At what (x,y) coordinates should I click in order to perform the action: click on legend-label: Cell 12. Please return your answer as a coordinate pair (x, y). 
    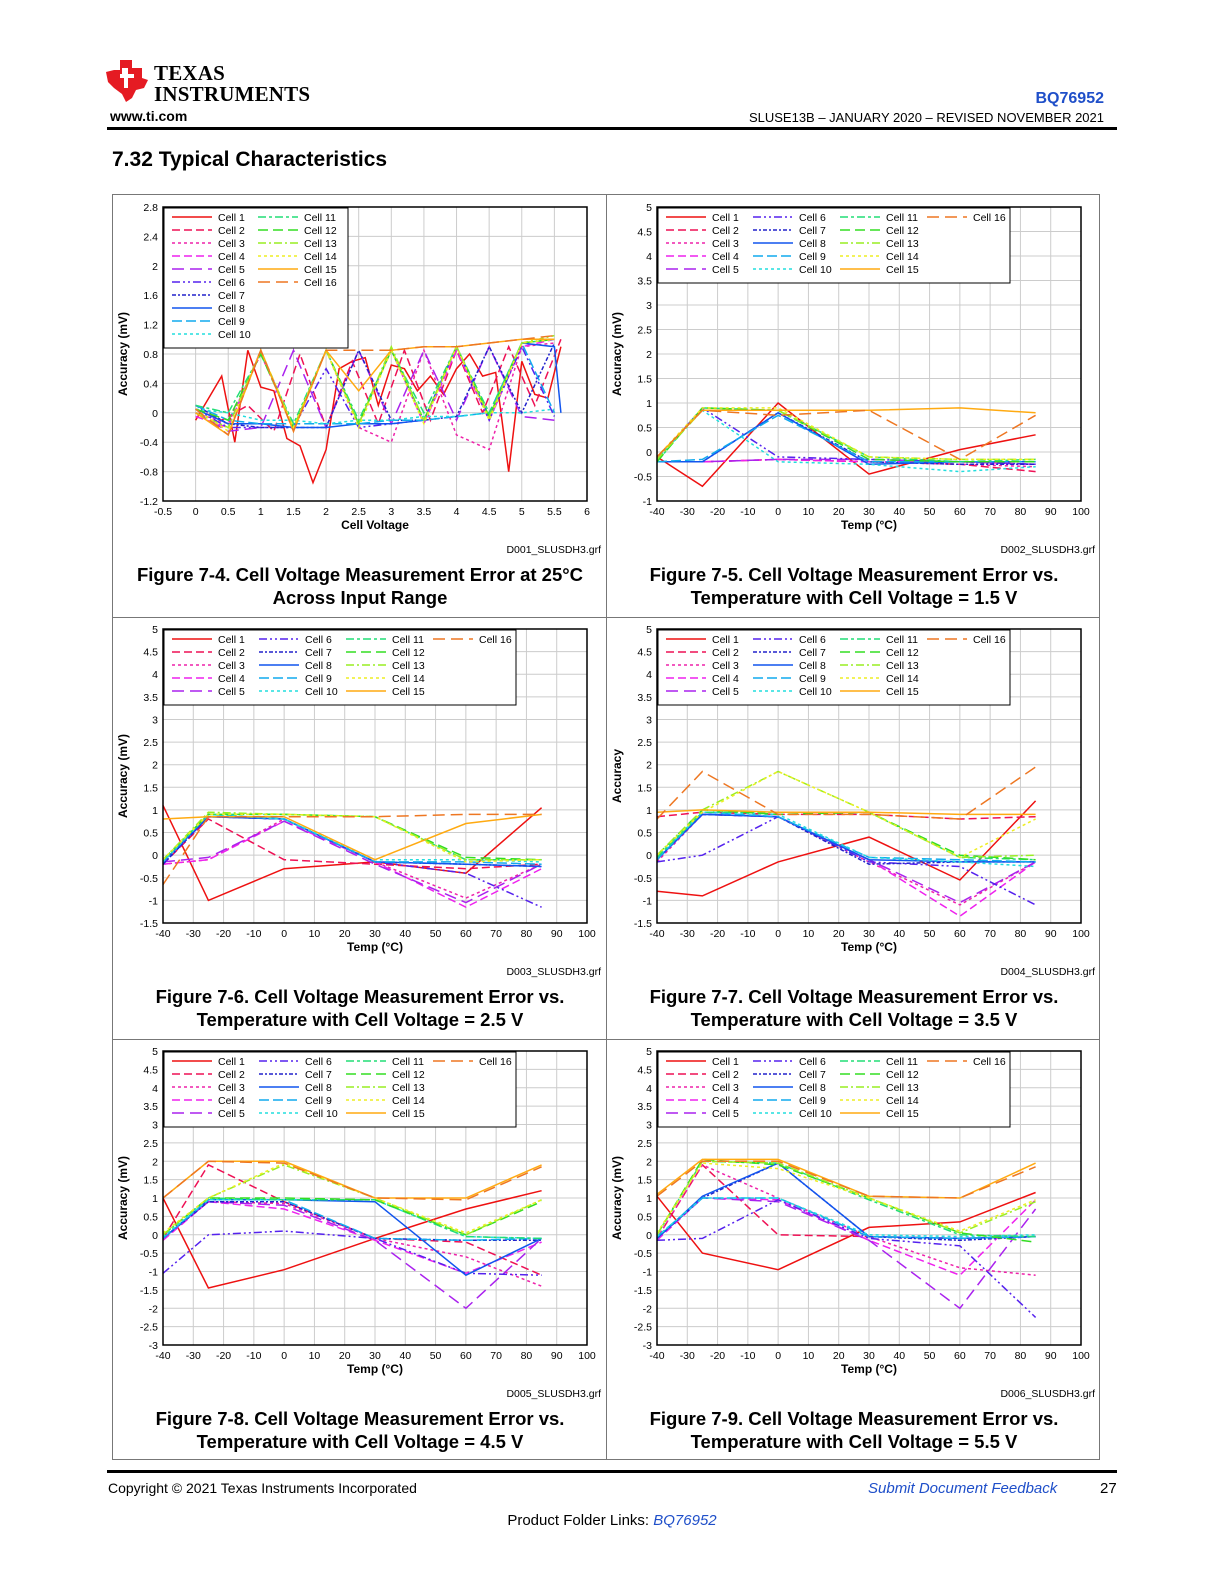
    Looking at the image, I should click on (902, 231).